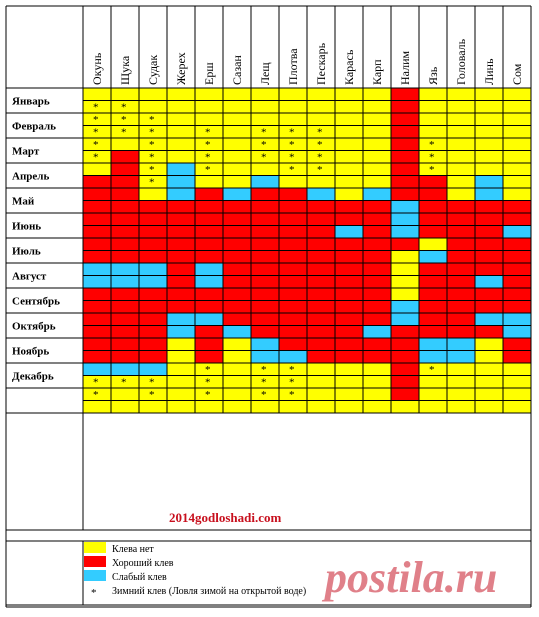 Image resolution: width=539 pixels, height=617 pixels. Describe the element at coordinates (461, 61) in the screenshot. I see `fish-header: Головаль` at that location.